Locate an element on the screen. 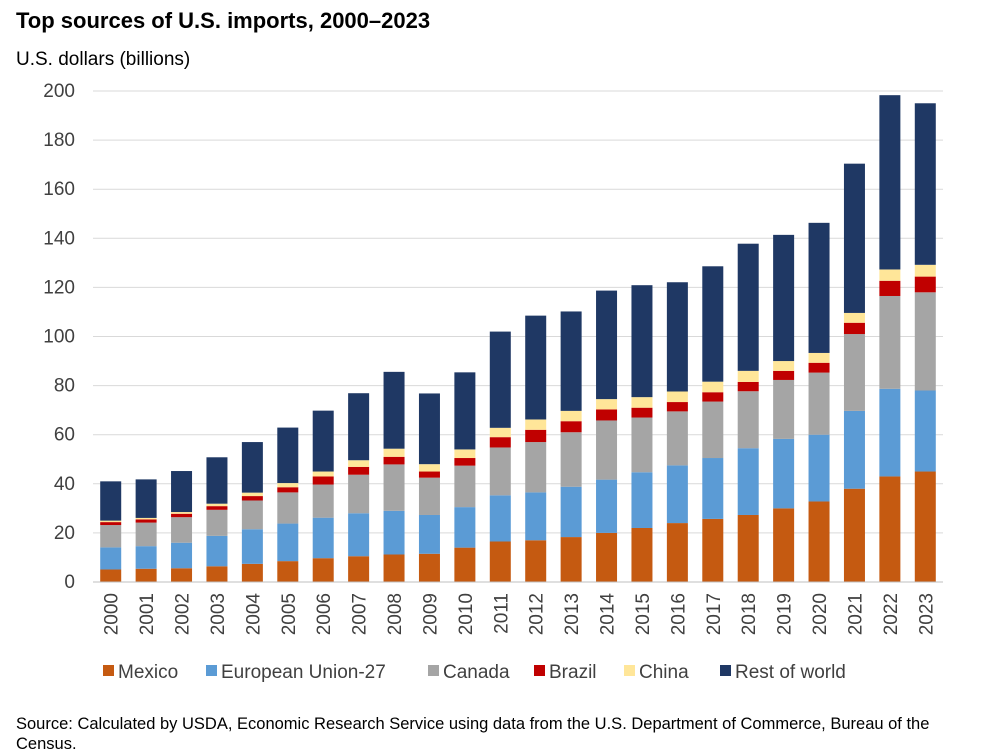  y-tick-label: 60 is located at coordinates (64, 435).